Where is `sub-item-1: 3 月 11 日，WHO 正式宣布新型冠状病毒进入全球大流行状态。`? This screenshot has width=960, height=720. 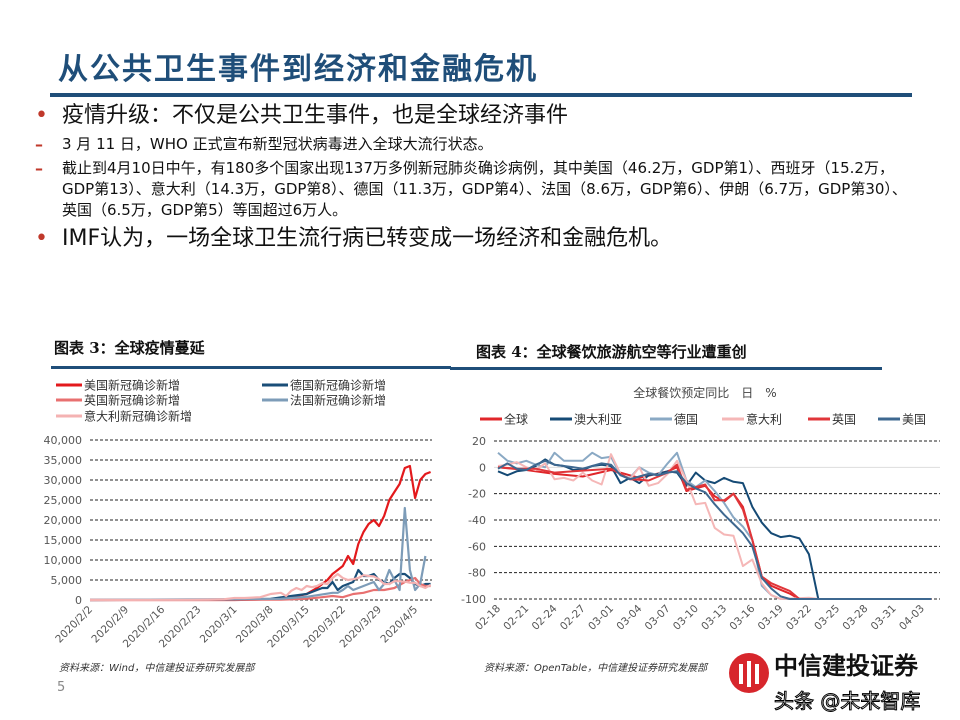 sub-item-1: 3 月 11 日，WHO 正式宣布新型冠状病毒进入全球大流行状态。 is located at coordinates (277, 144).